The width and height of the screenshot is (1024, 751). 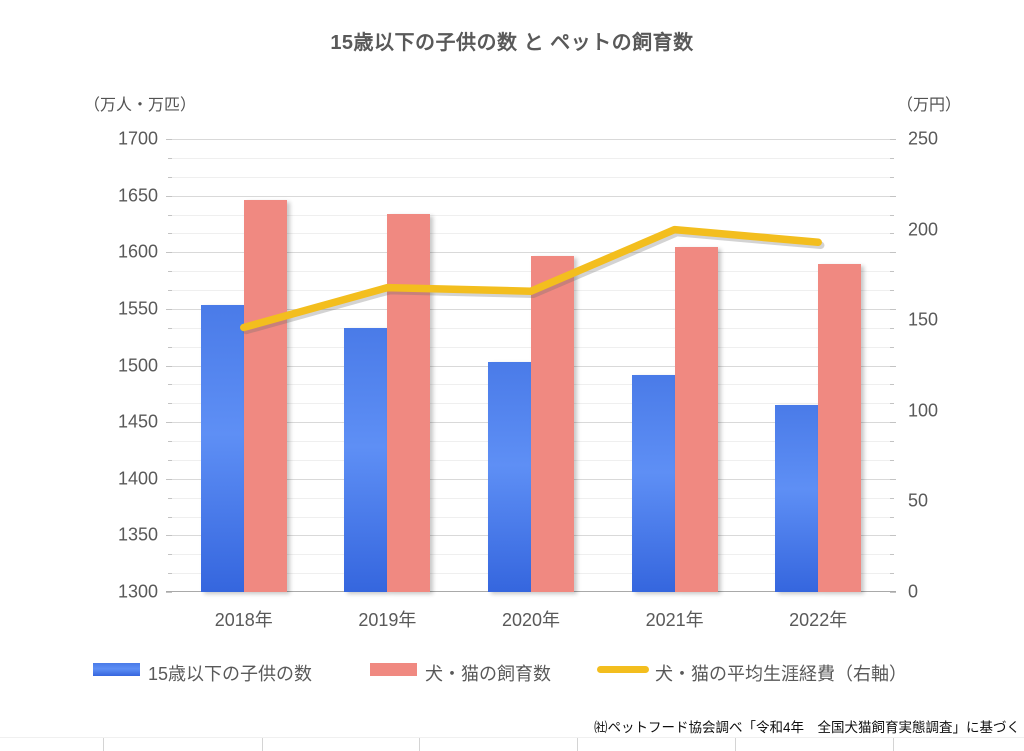 I want to click on bar-children-2021年, so click(x=653, y=483).